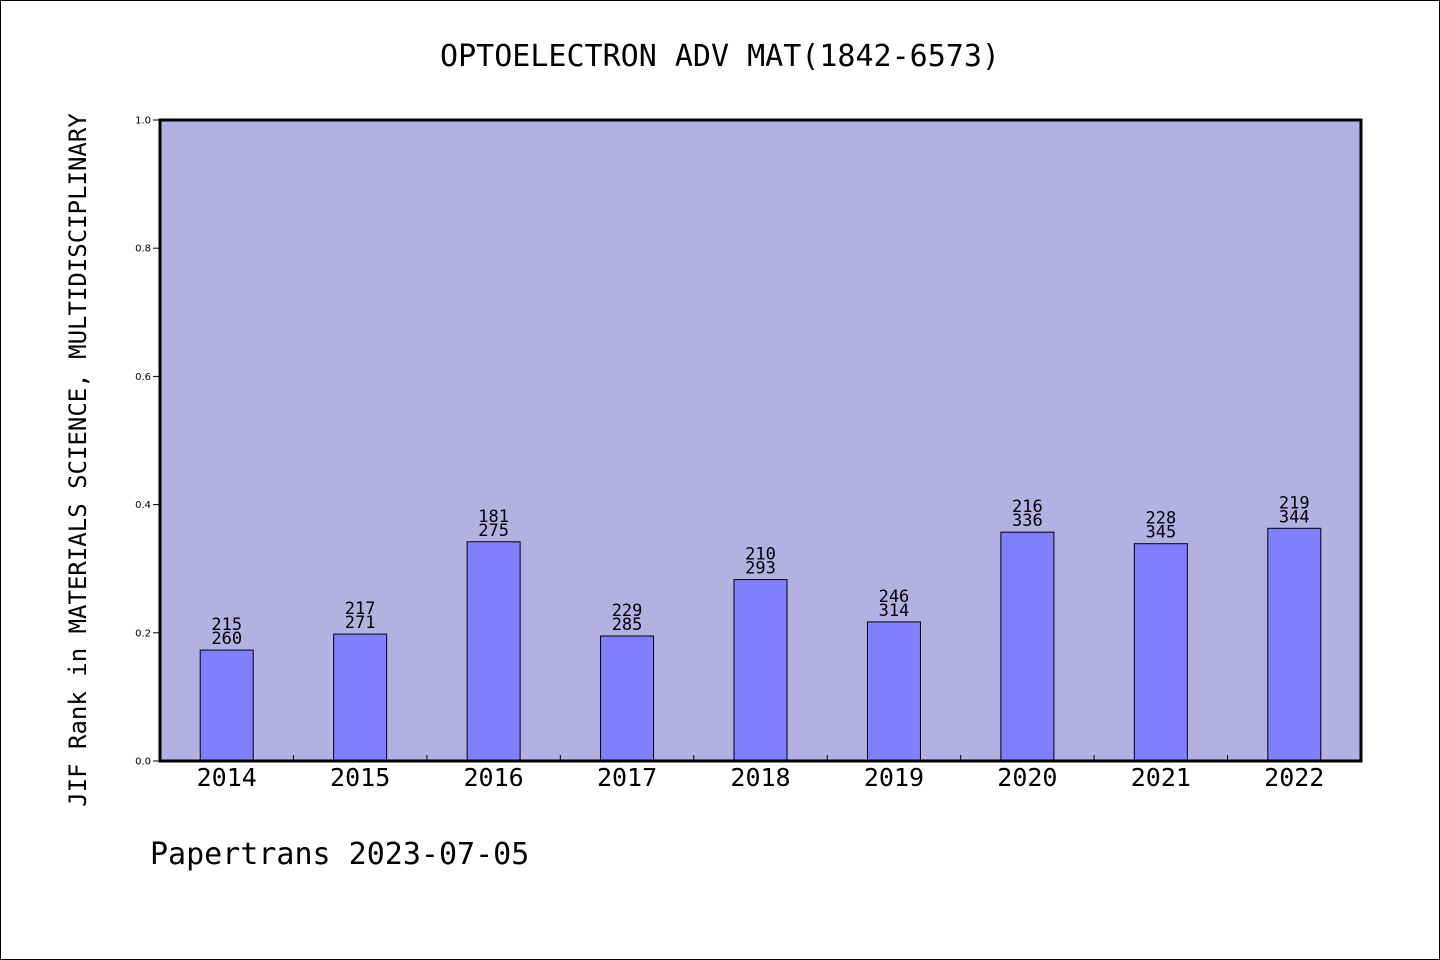 Image resolution: width=1440 pixels, height=960 pixels. Describe the element at coordinates (760, 777) in the screenshot. I see `x-tick-label: 2018` at that location.